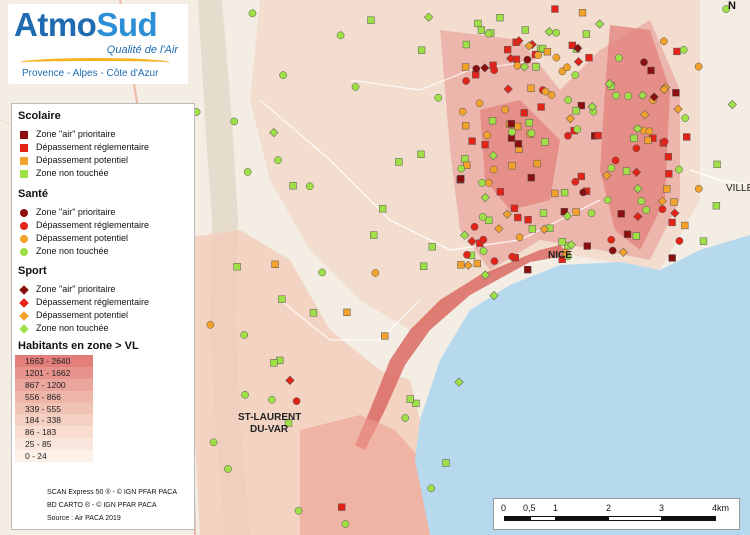 The height and width of the screenshot is (535, 750). What do you see at coordinates (54, 444) in the screenshot?
I see `legend-habitants-class: 25 - 85` at bounding box center [54, 444].